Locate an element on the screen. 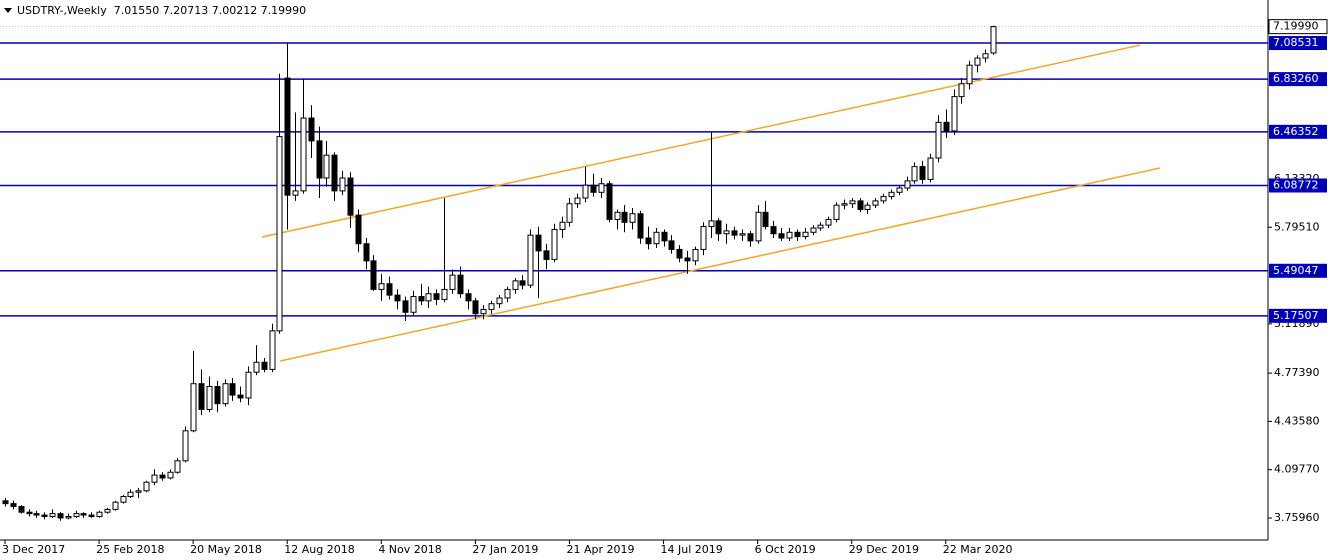 The height and width of the screenshot is (560, 1332). y-tick-label: 4.43580 is located at coordinates (1297, 420).